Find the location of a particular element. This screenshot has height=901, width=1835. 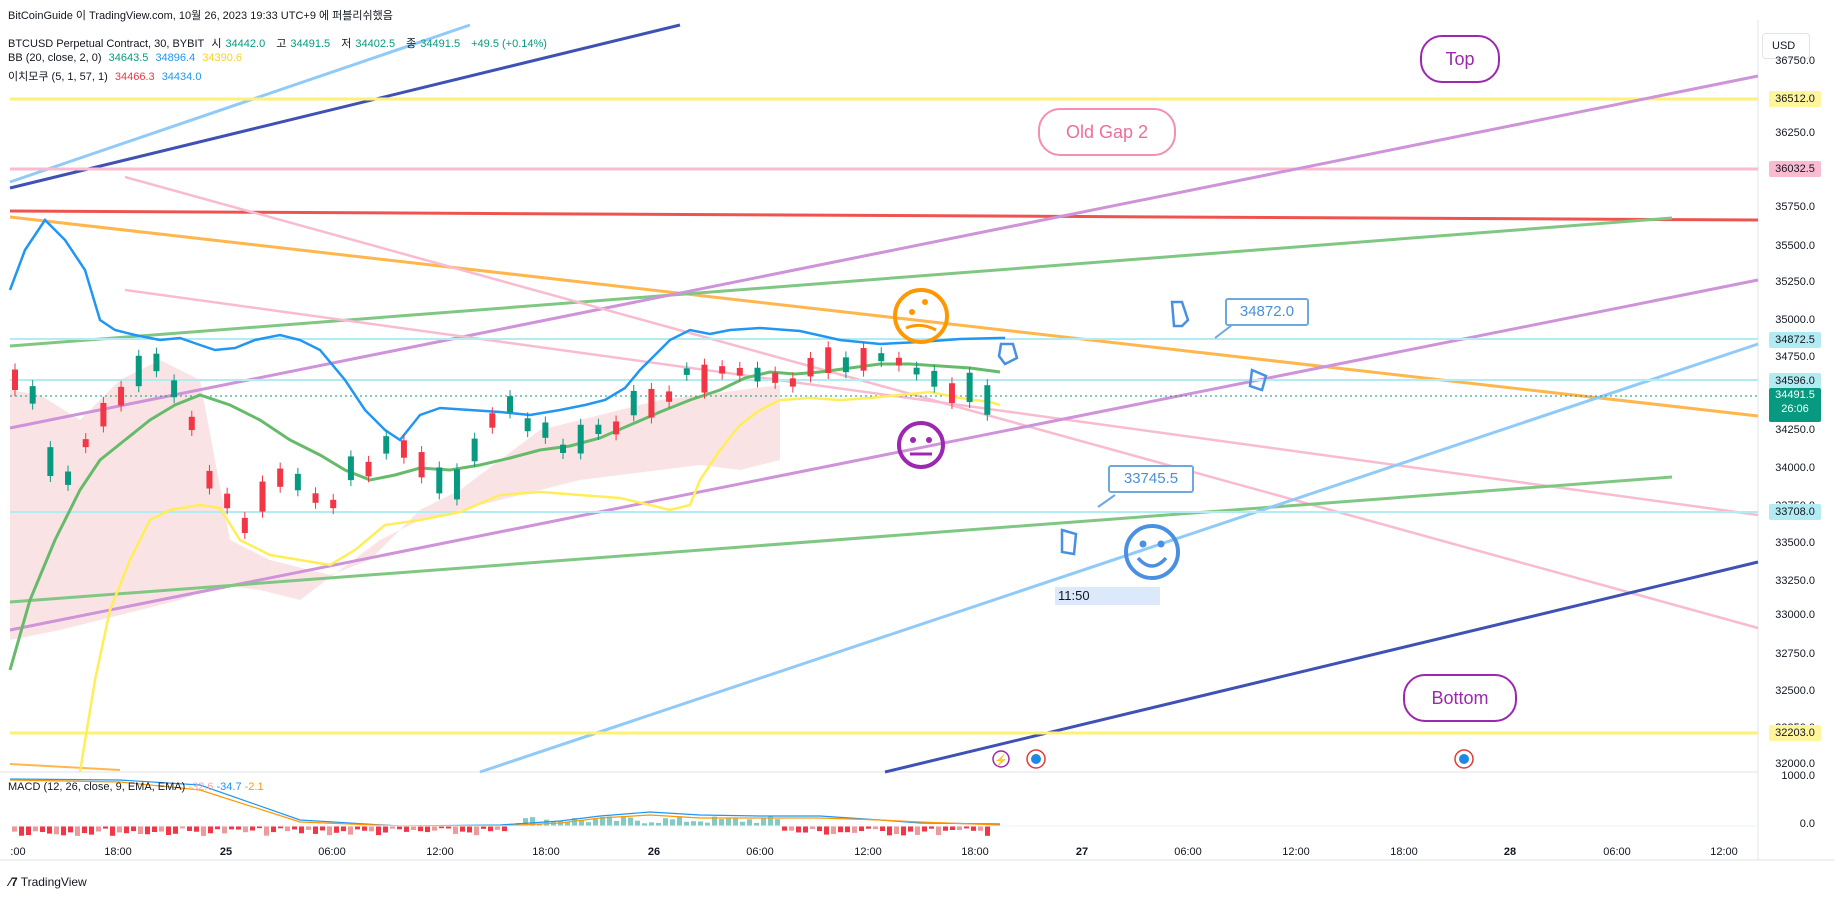

price-axis-label: 35500.0 is located at coordinates (1795, 246).